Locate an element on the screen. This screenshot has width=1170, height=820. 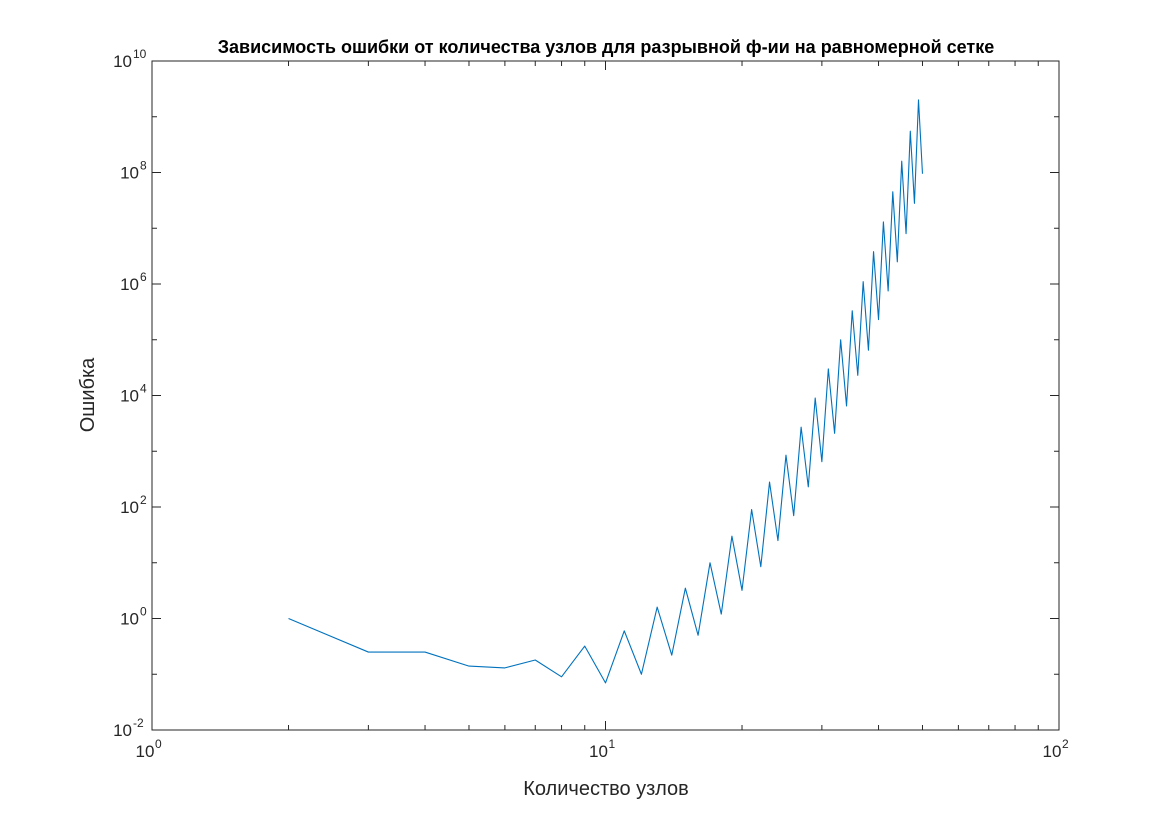
y-tick-label: 10 -2 is located at coordinates (128, 728).